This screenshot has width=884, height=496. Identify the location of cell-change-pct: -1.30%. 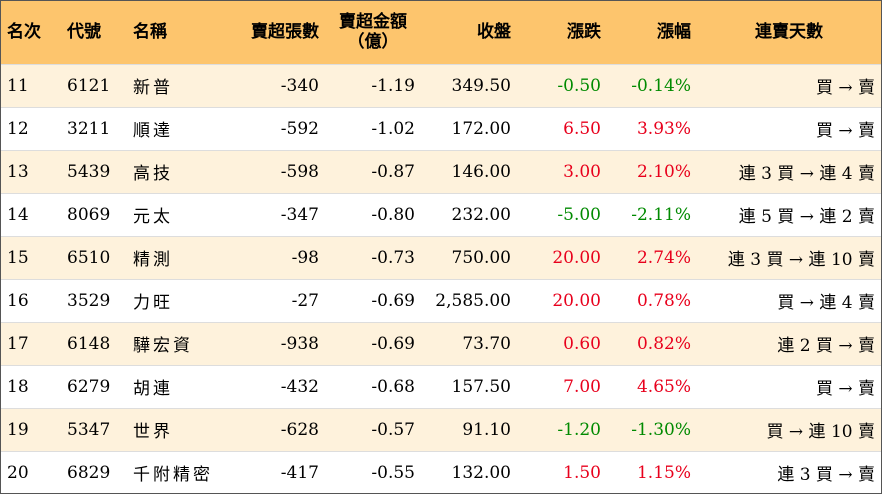
(652, 429).